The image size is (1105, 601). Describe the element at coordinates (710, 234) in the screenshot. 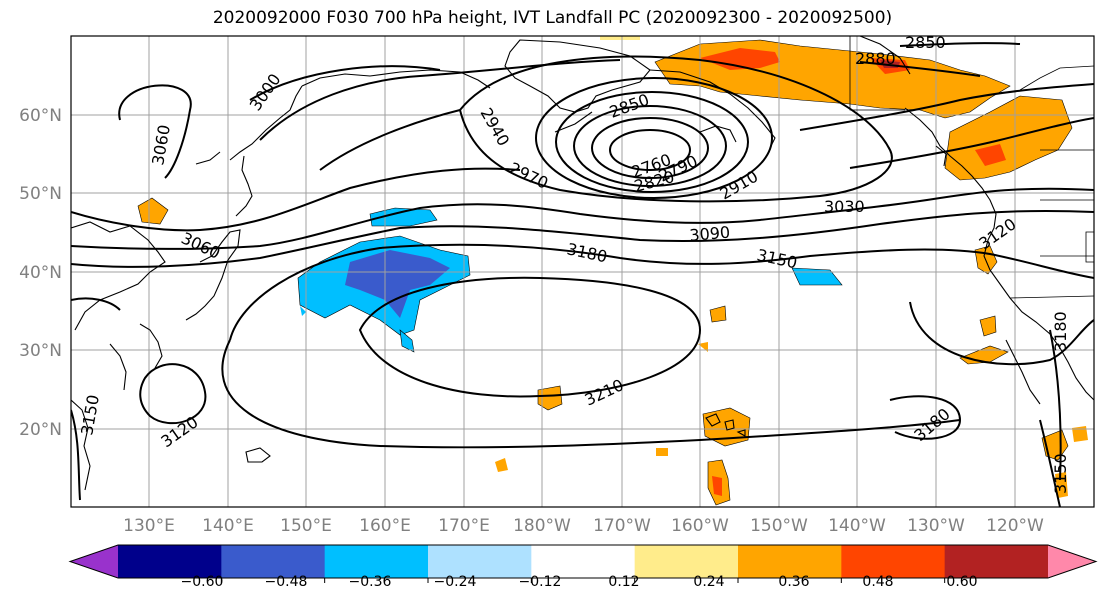

I see `contour-label: 3090` at that location.